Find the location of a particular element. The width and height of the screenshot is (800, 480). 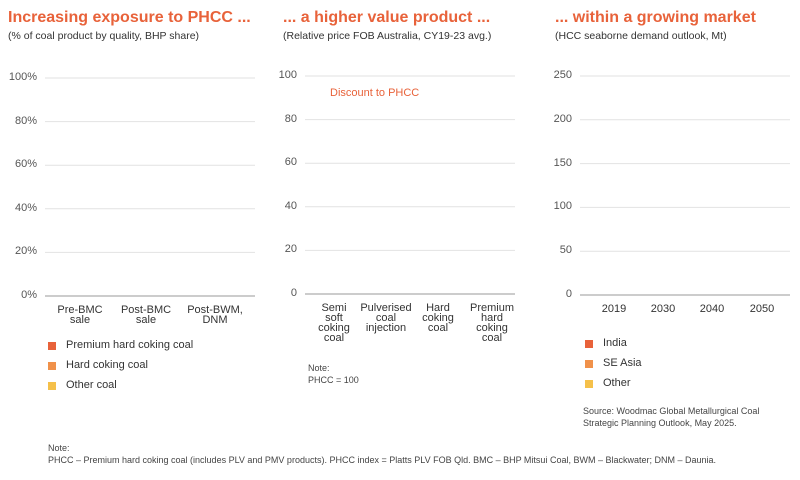

x-tick-label: 2050 is located at coordinates (762, 309).